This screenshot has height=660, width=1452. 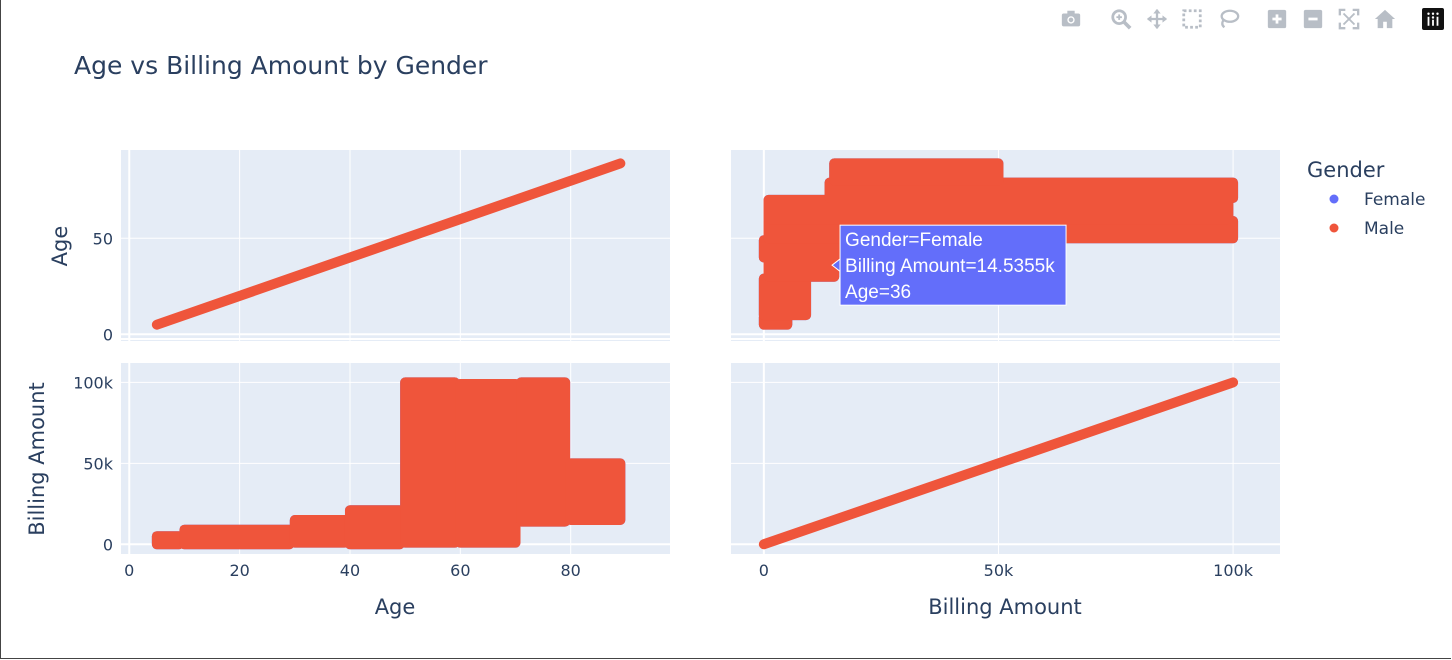 What do you see at coordinates (395, 607) in the screenshot?
I see `x-axis-title-age: Age` at bounding box center [395, 607].